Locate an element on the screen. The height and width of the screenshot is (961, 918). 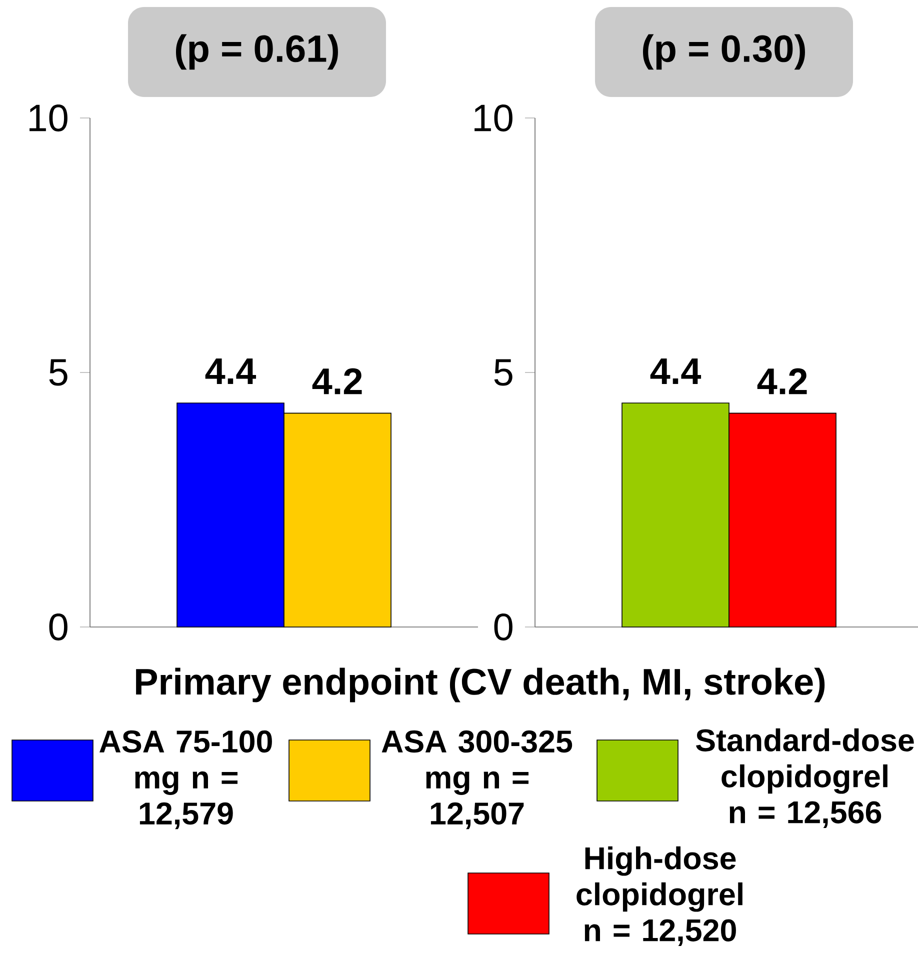
legend-label: ASA 75-100 mg n = 12,579 is located at coordinates (186, 780).